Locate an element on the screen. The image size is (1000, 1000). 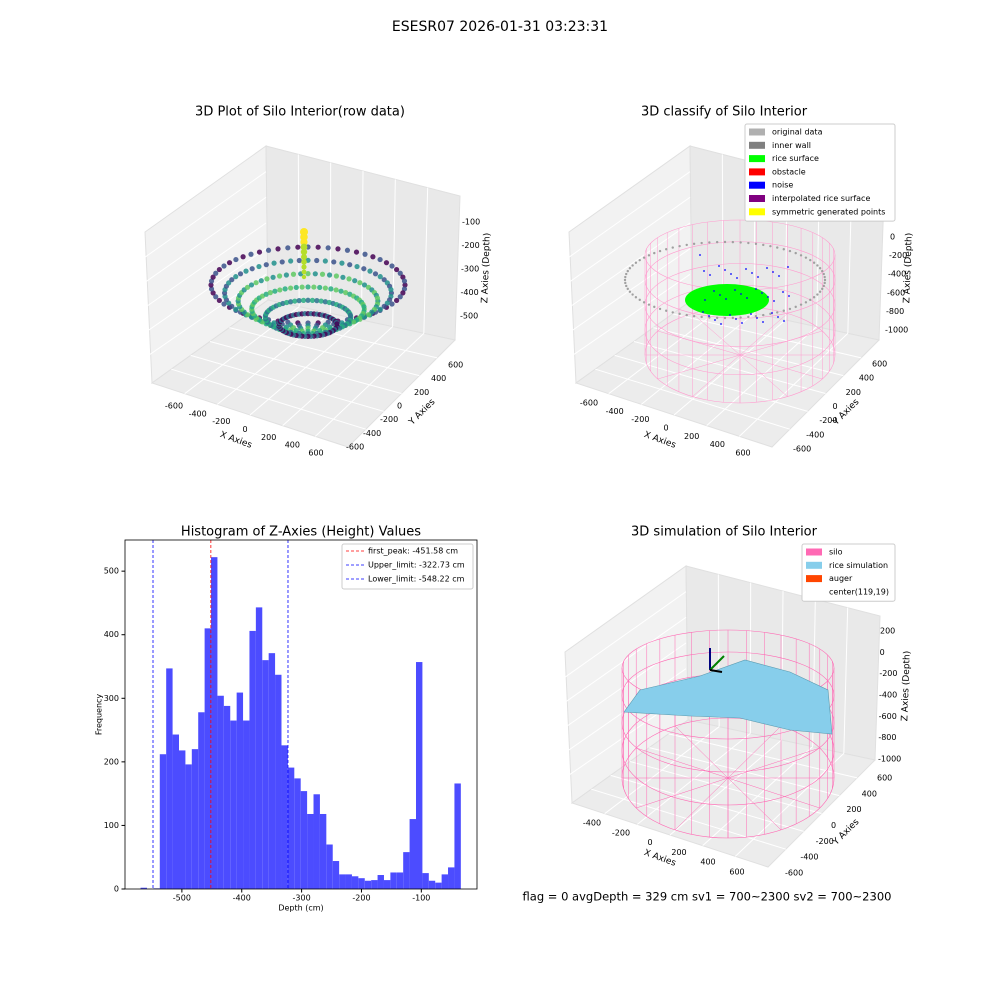
y-tick-label: -200 is located at coordinates (389, 419).